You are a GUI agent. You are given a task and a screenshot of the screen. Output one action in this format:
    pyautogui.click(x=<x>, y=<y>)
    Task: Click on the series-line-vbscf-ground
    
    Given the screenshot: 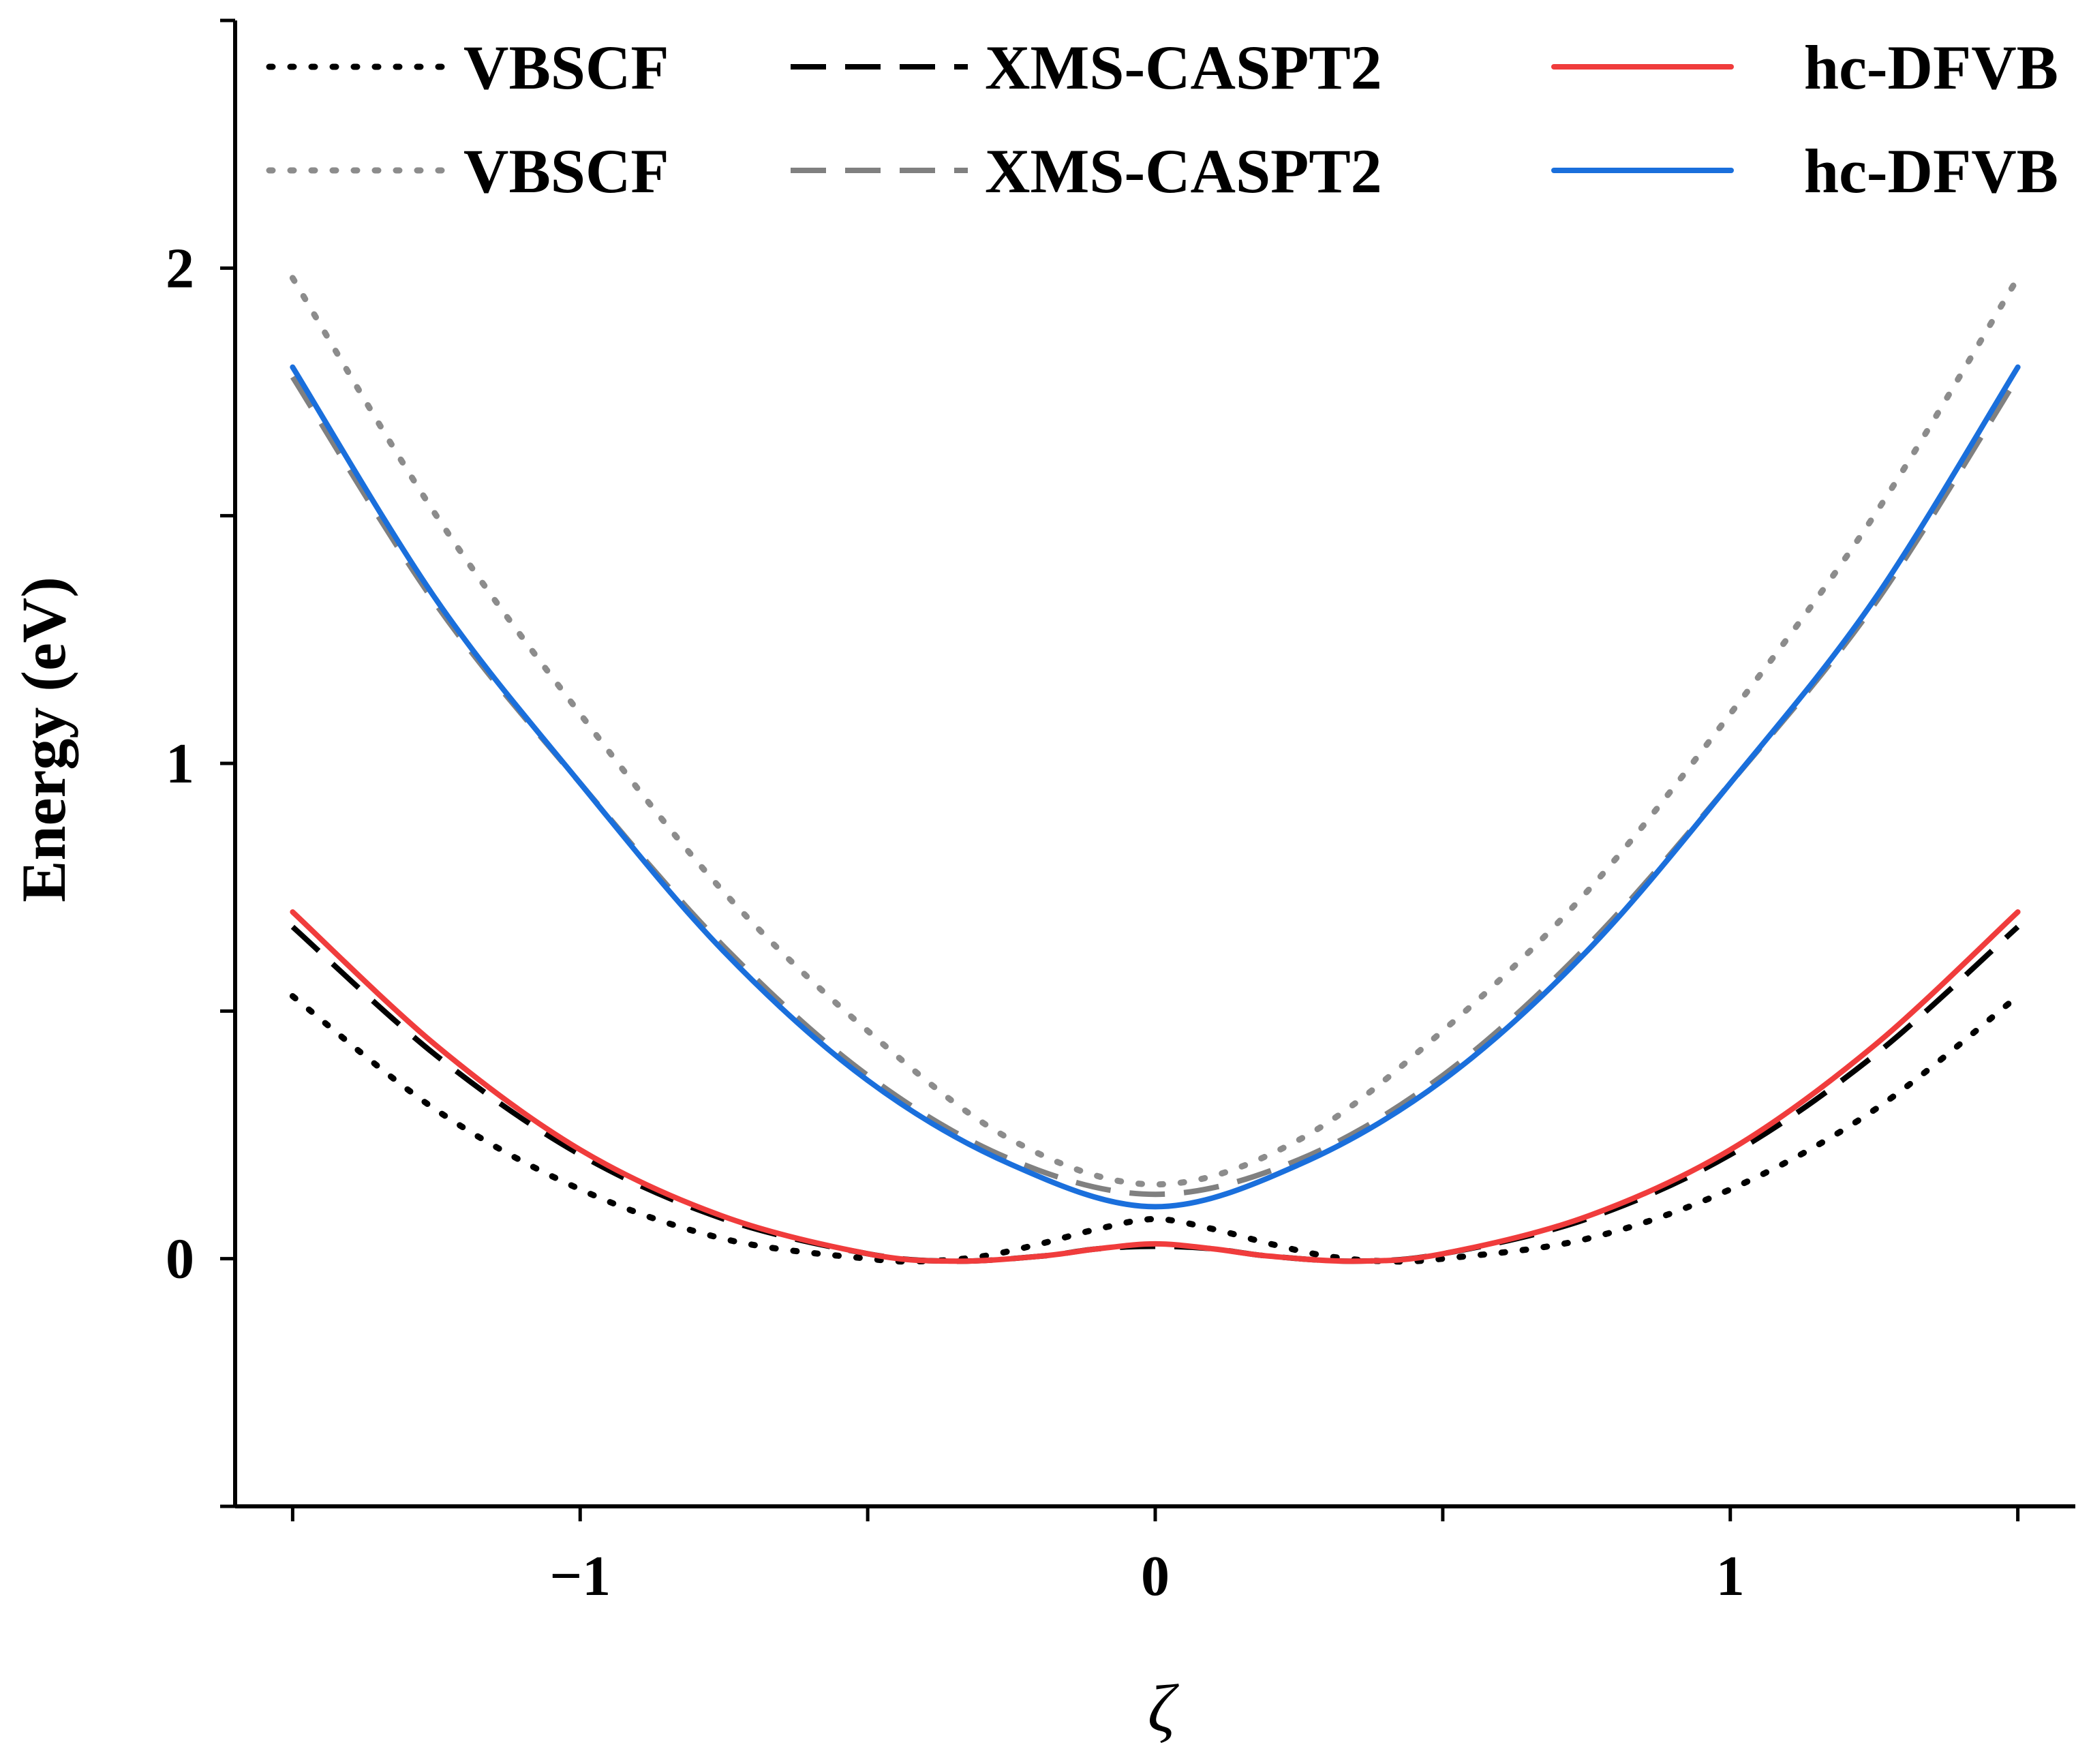 What is the action you would take?
    pyautogui.click(x=1155, y=1129)
    